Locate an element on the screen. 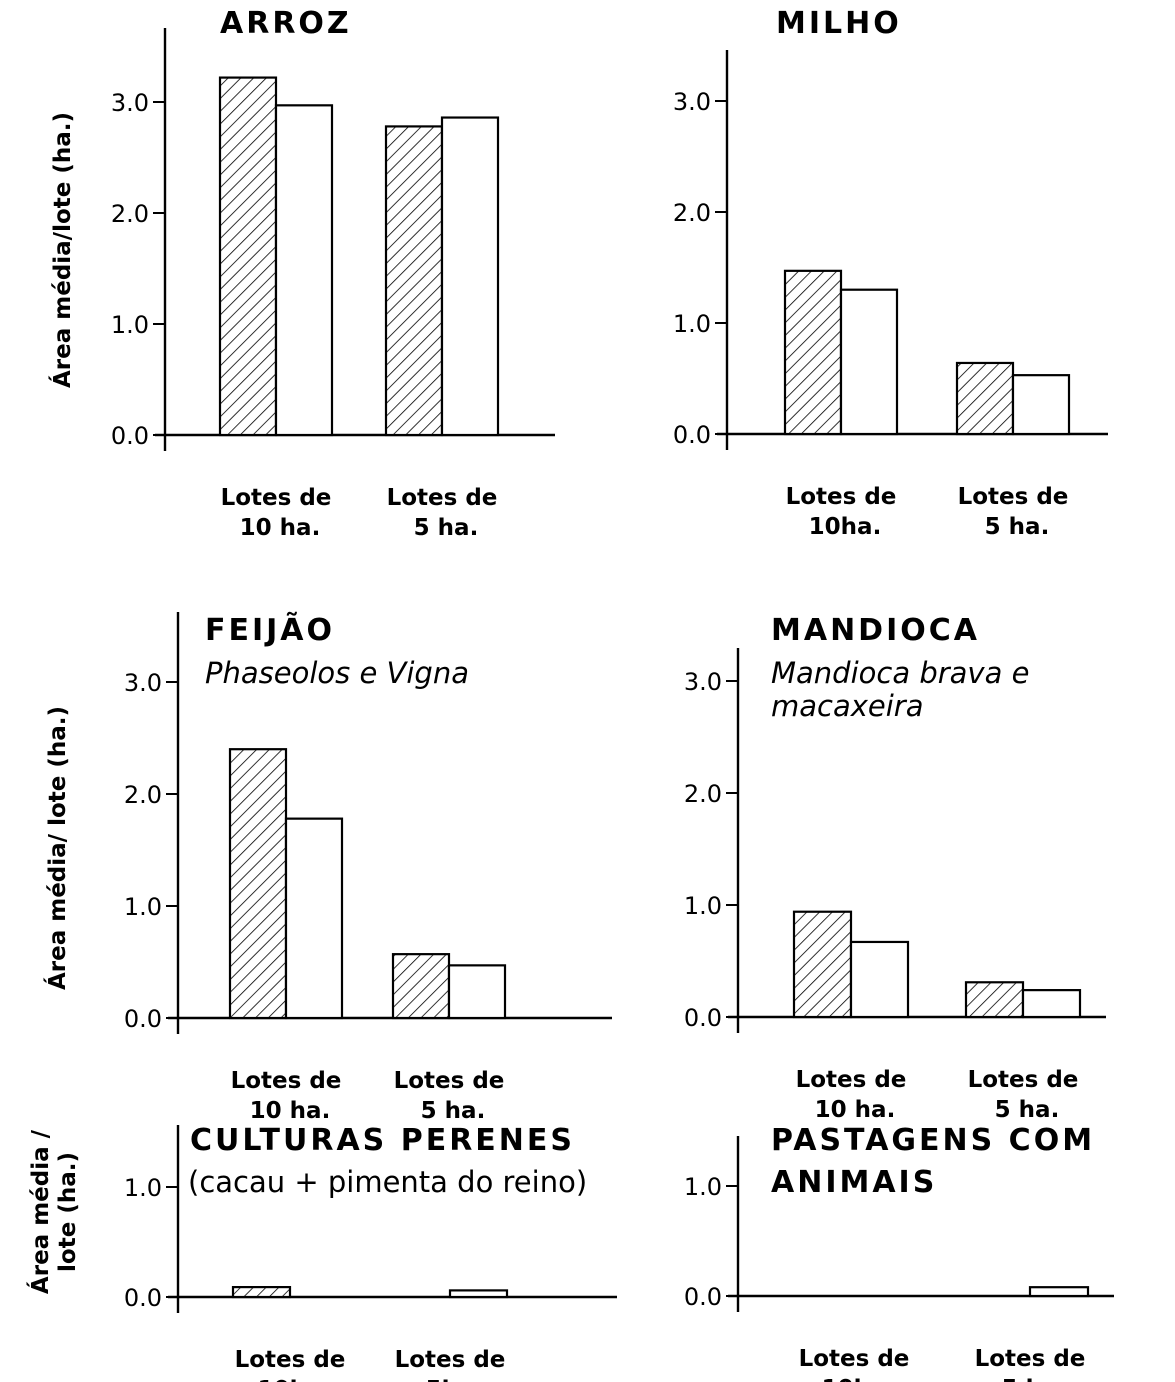  chart-title: CULTURAS PERENES is located at coordinates (382, 1140).